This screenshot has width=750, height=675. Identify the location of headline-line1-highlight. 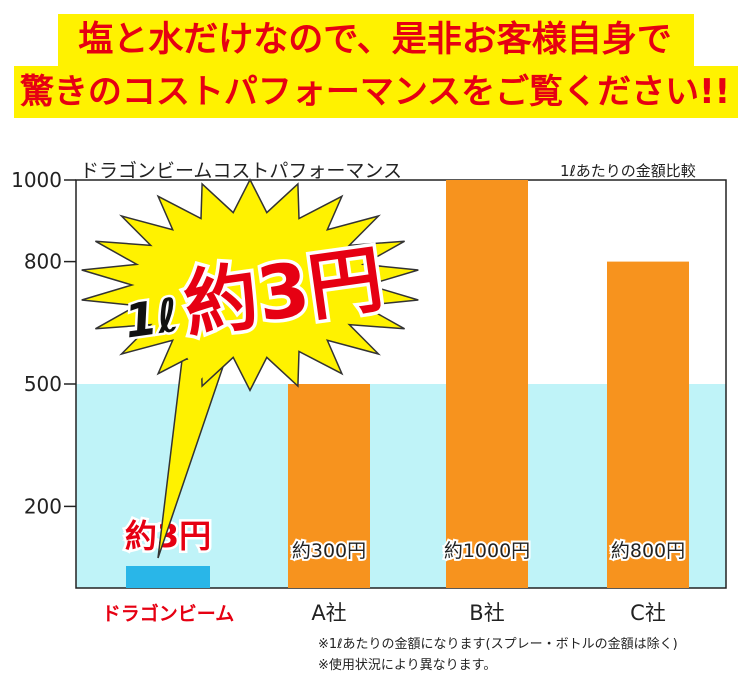
(376, 40).